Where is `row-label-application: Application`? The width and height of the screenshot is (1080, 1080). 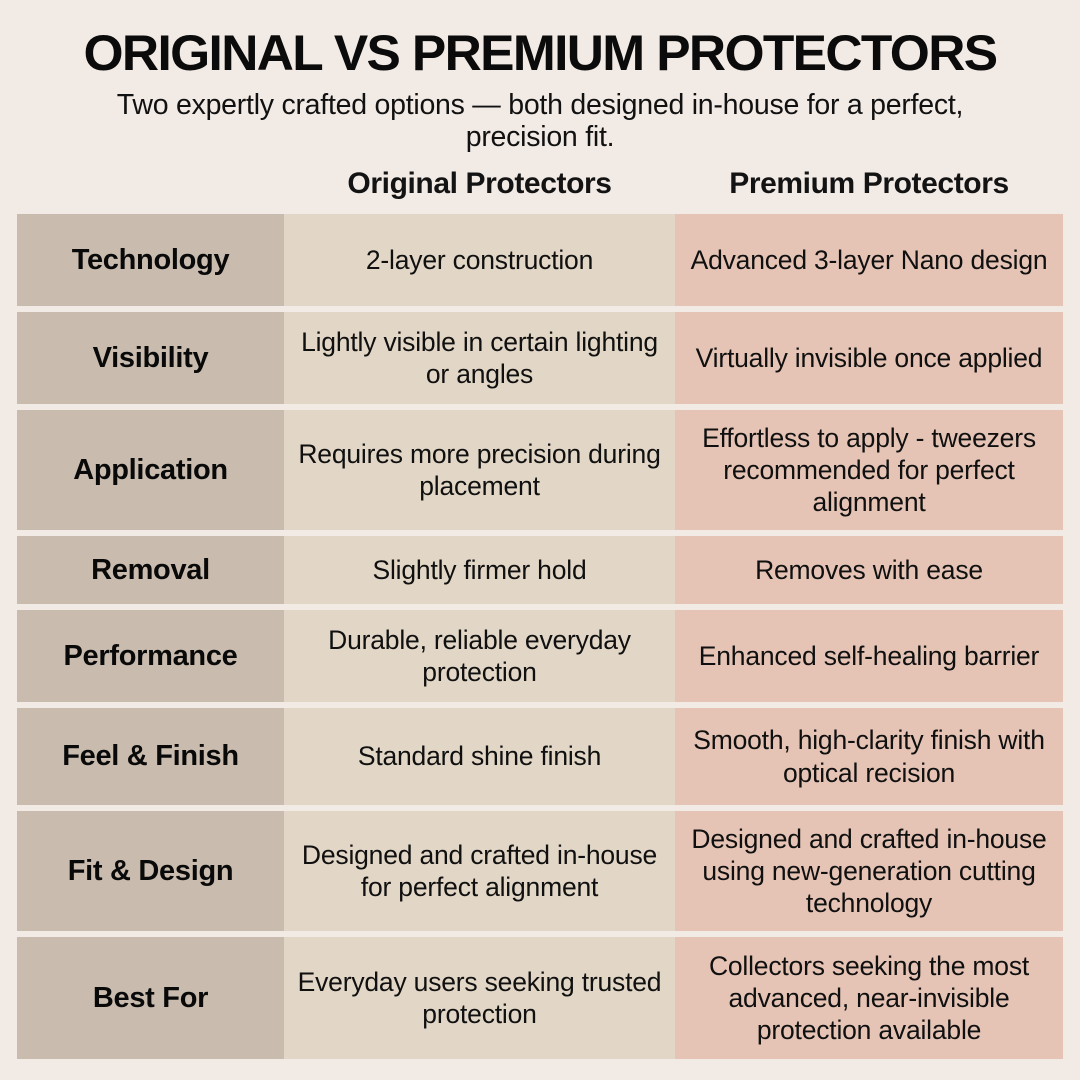
row-label-application: Application is located at coordinates (150, 470).